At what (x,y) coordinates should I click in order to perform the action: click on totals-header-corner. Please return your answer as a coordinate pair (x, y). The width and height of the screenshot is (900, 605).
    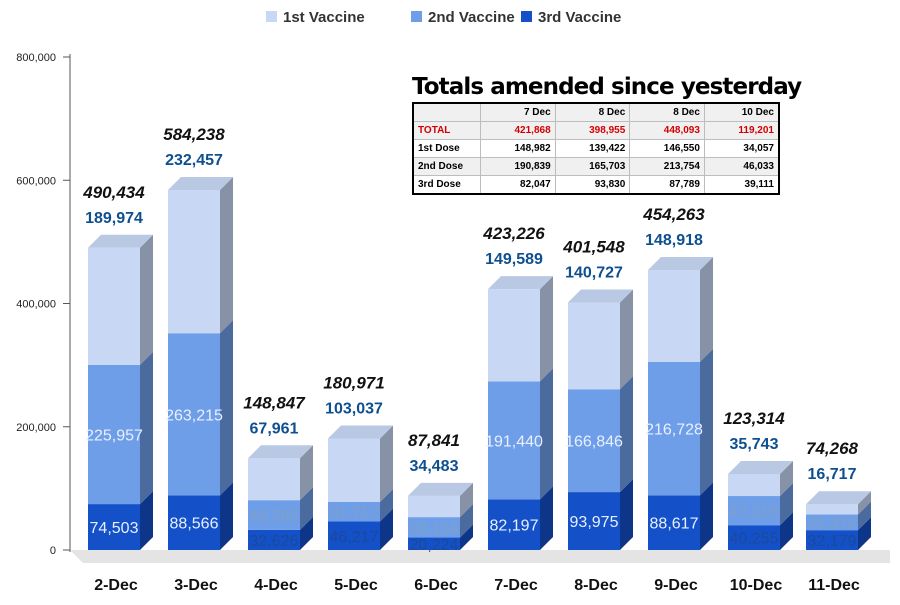
    Looking at the image, I should click on (447, 112).